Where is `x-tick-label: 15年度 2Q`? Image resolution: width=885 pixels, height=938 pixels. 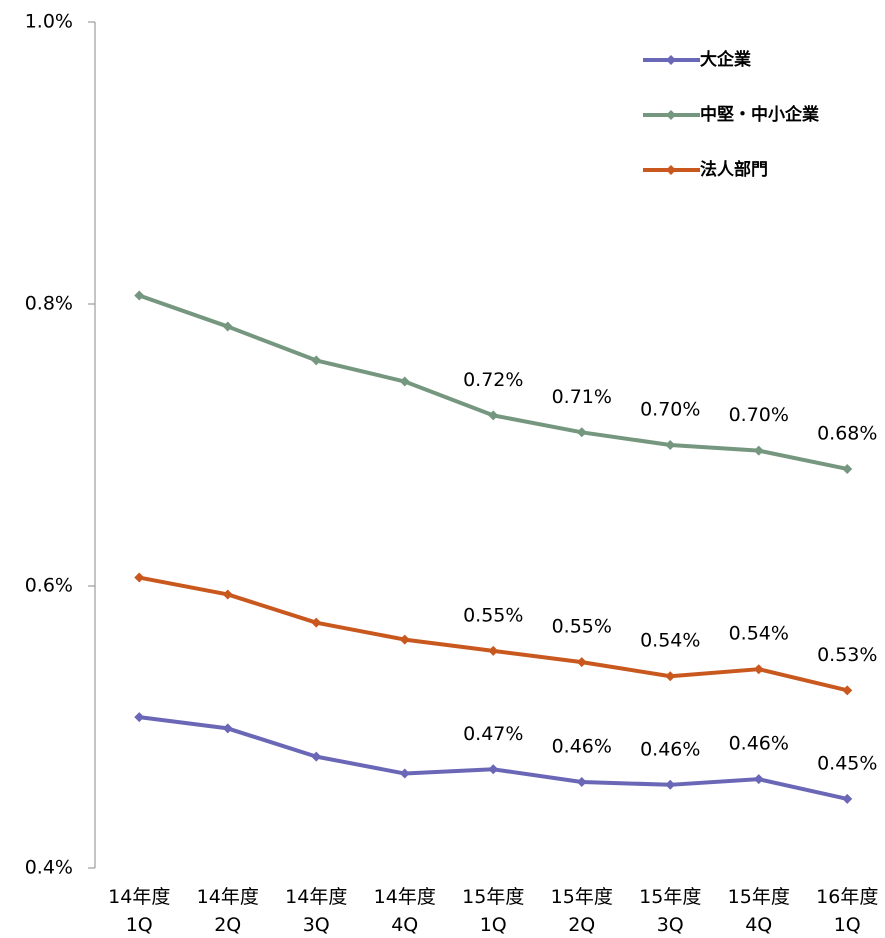 x-tick-label: 15年度 2Q is located at coordinates (582, 911).